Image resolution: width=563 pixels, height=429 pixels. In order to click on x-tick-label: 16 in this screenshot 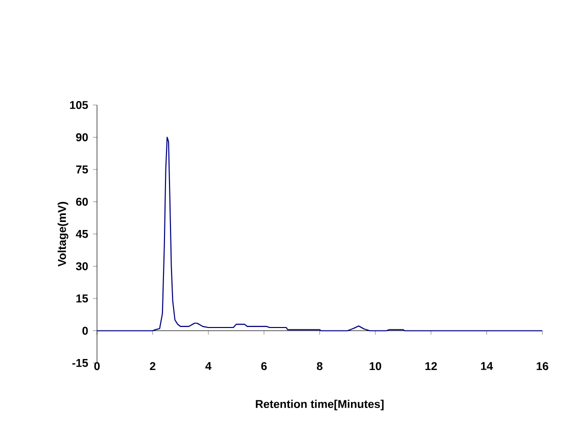, I will do `click(542, 366)`.